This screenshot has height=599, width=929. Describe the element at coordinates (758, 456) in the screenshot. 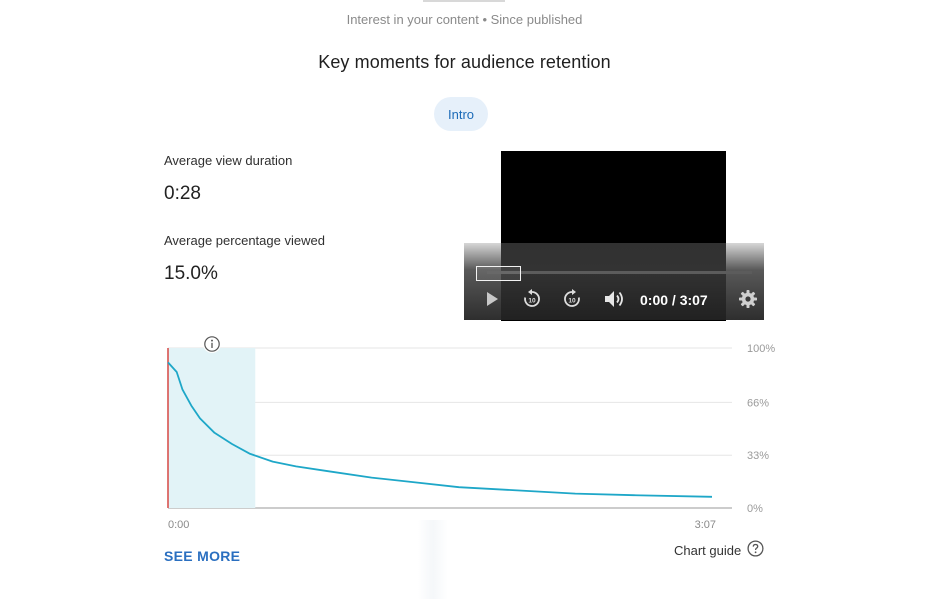

I see `y-tick-label: 33%` at that location.